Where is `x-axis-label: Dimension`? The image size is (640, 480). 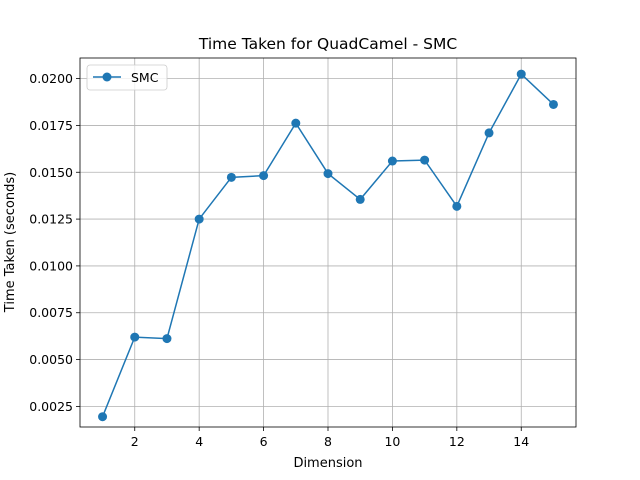
x-axis-label: Dimension is located at coordinates (327, 463).